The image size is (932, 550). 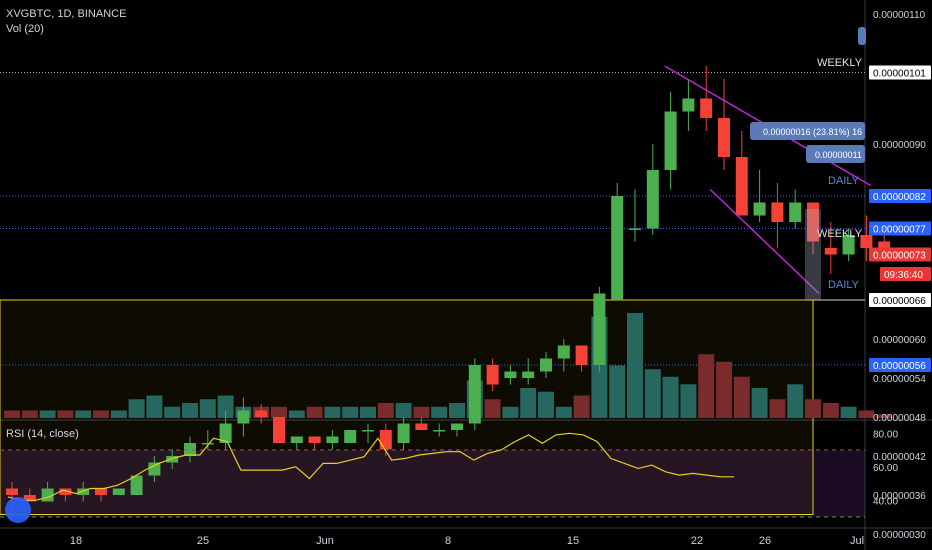 What do you see at coordinates (835, 154) in the screenshot?
I see `measure-label-box-small` at bounding box center [835, 154].